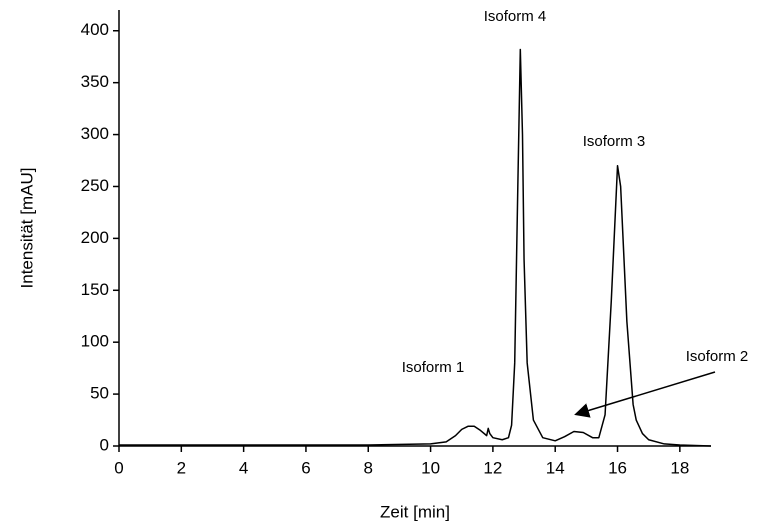 The image size is (761, 527). What do you see at coordinates (645, 394) in the screenshot?
I see `annotation-arrow` at bounding box center [645, 394].